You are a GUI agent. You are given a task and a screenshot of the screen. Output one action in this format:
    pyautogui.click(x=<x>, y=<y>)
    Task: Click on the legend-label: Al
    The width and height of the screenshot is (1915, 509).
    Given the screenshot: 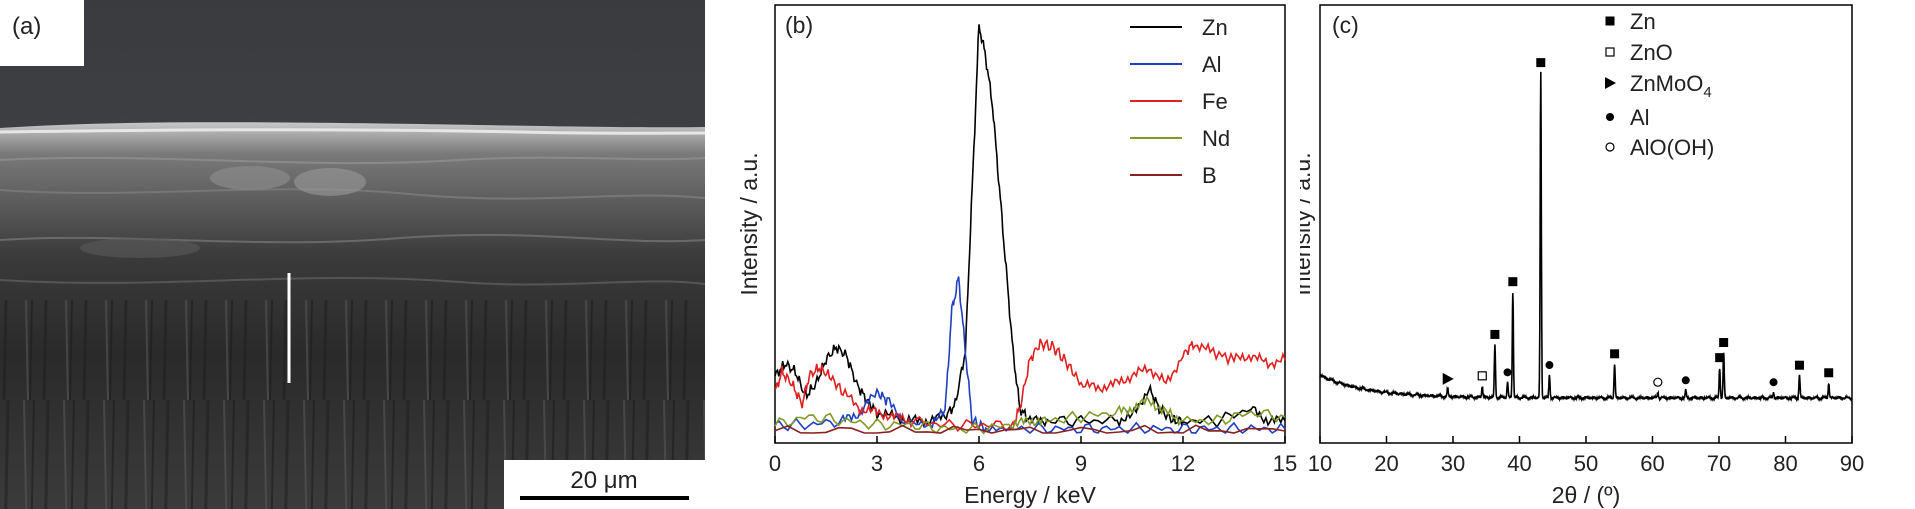 What is the action you would take?
    pyautogui.click(x=1640, y=117)
    